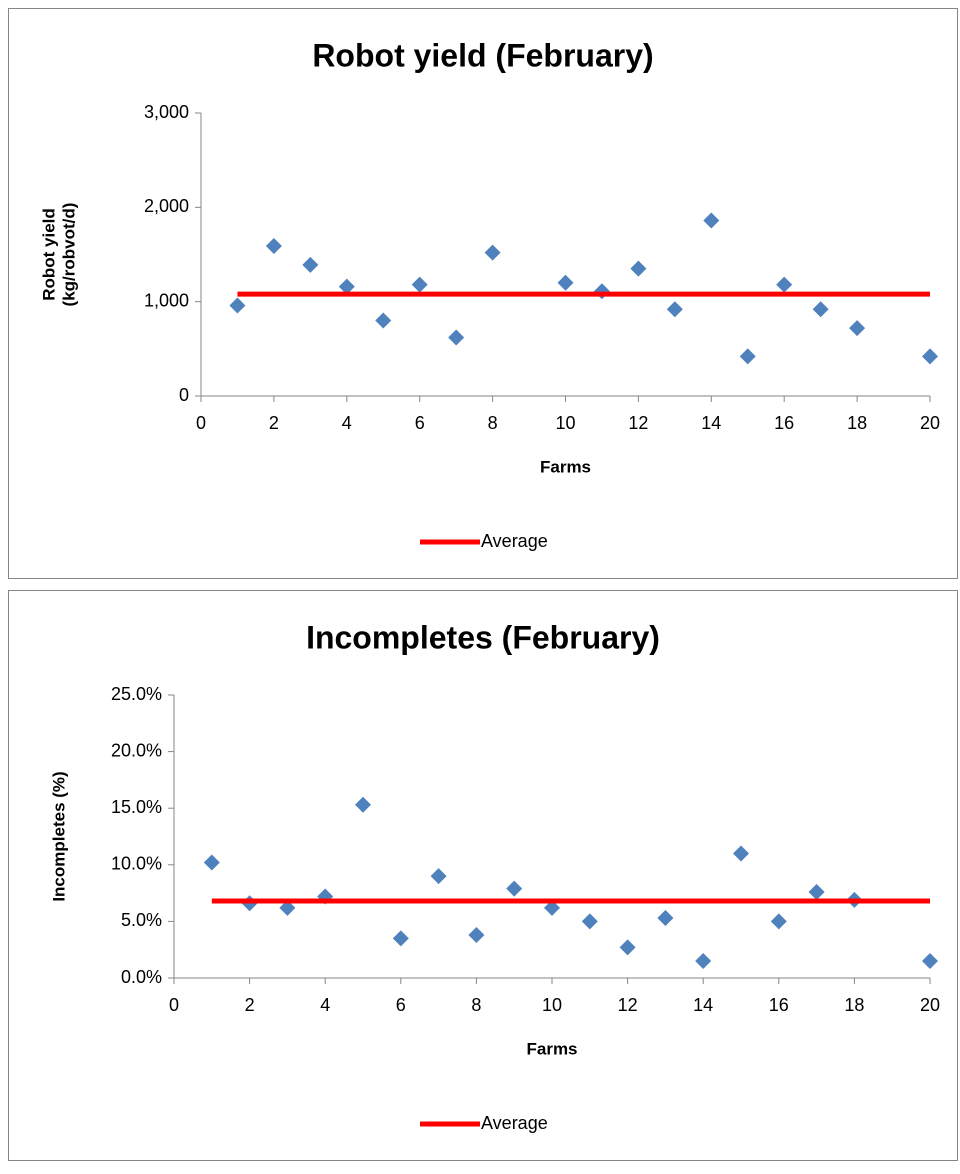 This screenshot has height=1174, width=960. I want to click on y-tick-label: 0, so click(184, 395).